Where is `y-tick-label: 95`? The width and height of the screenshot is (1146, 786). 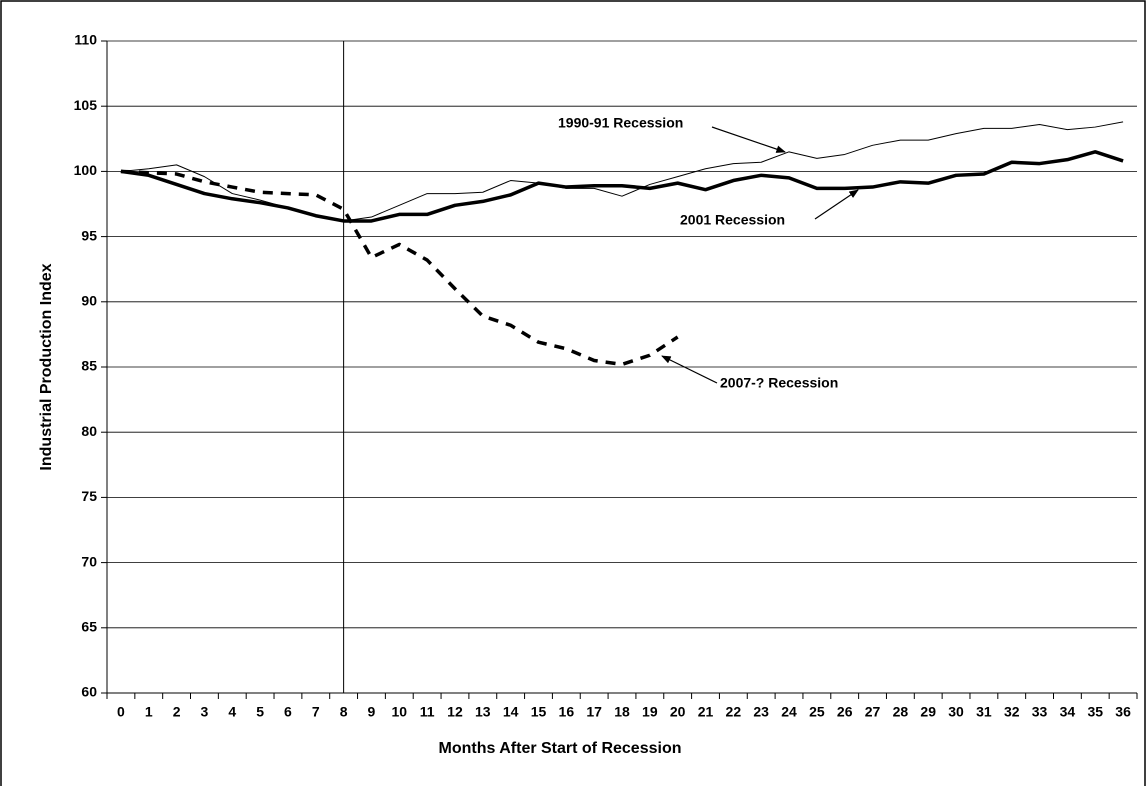
y-tick-label: 95 is located at coordinates (89, 235).